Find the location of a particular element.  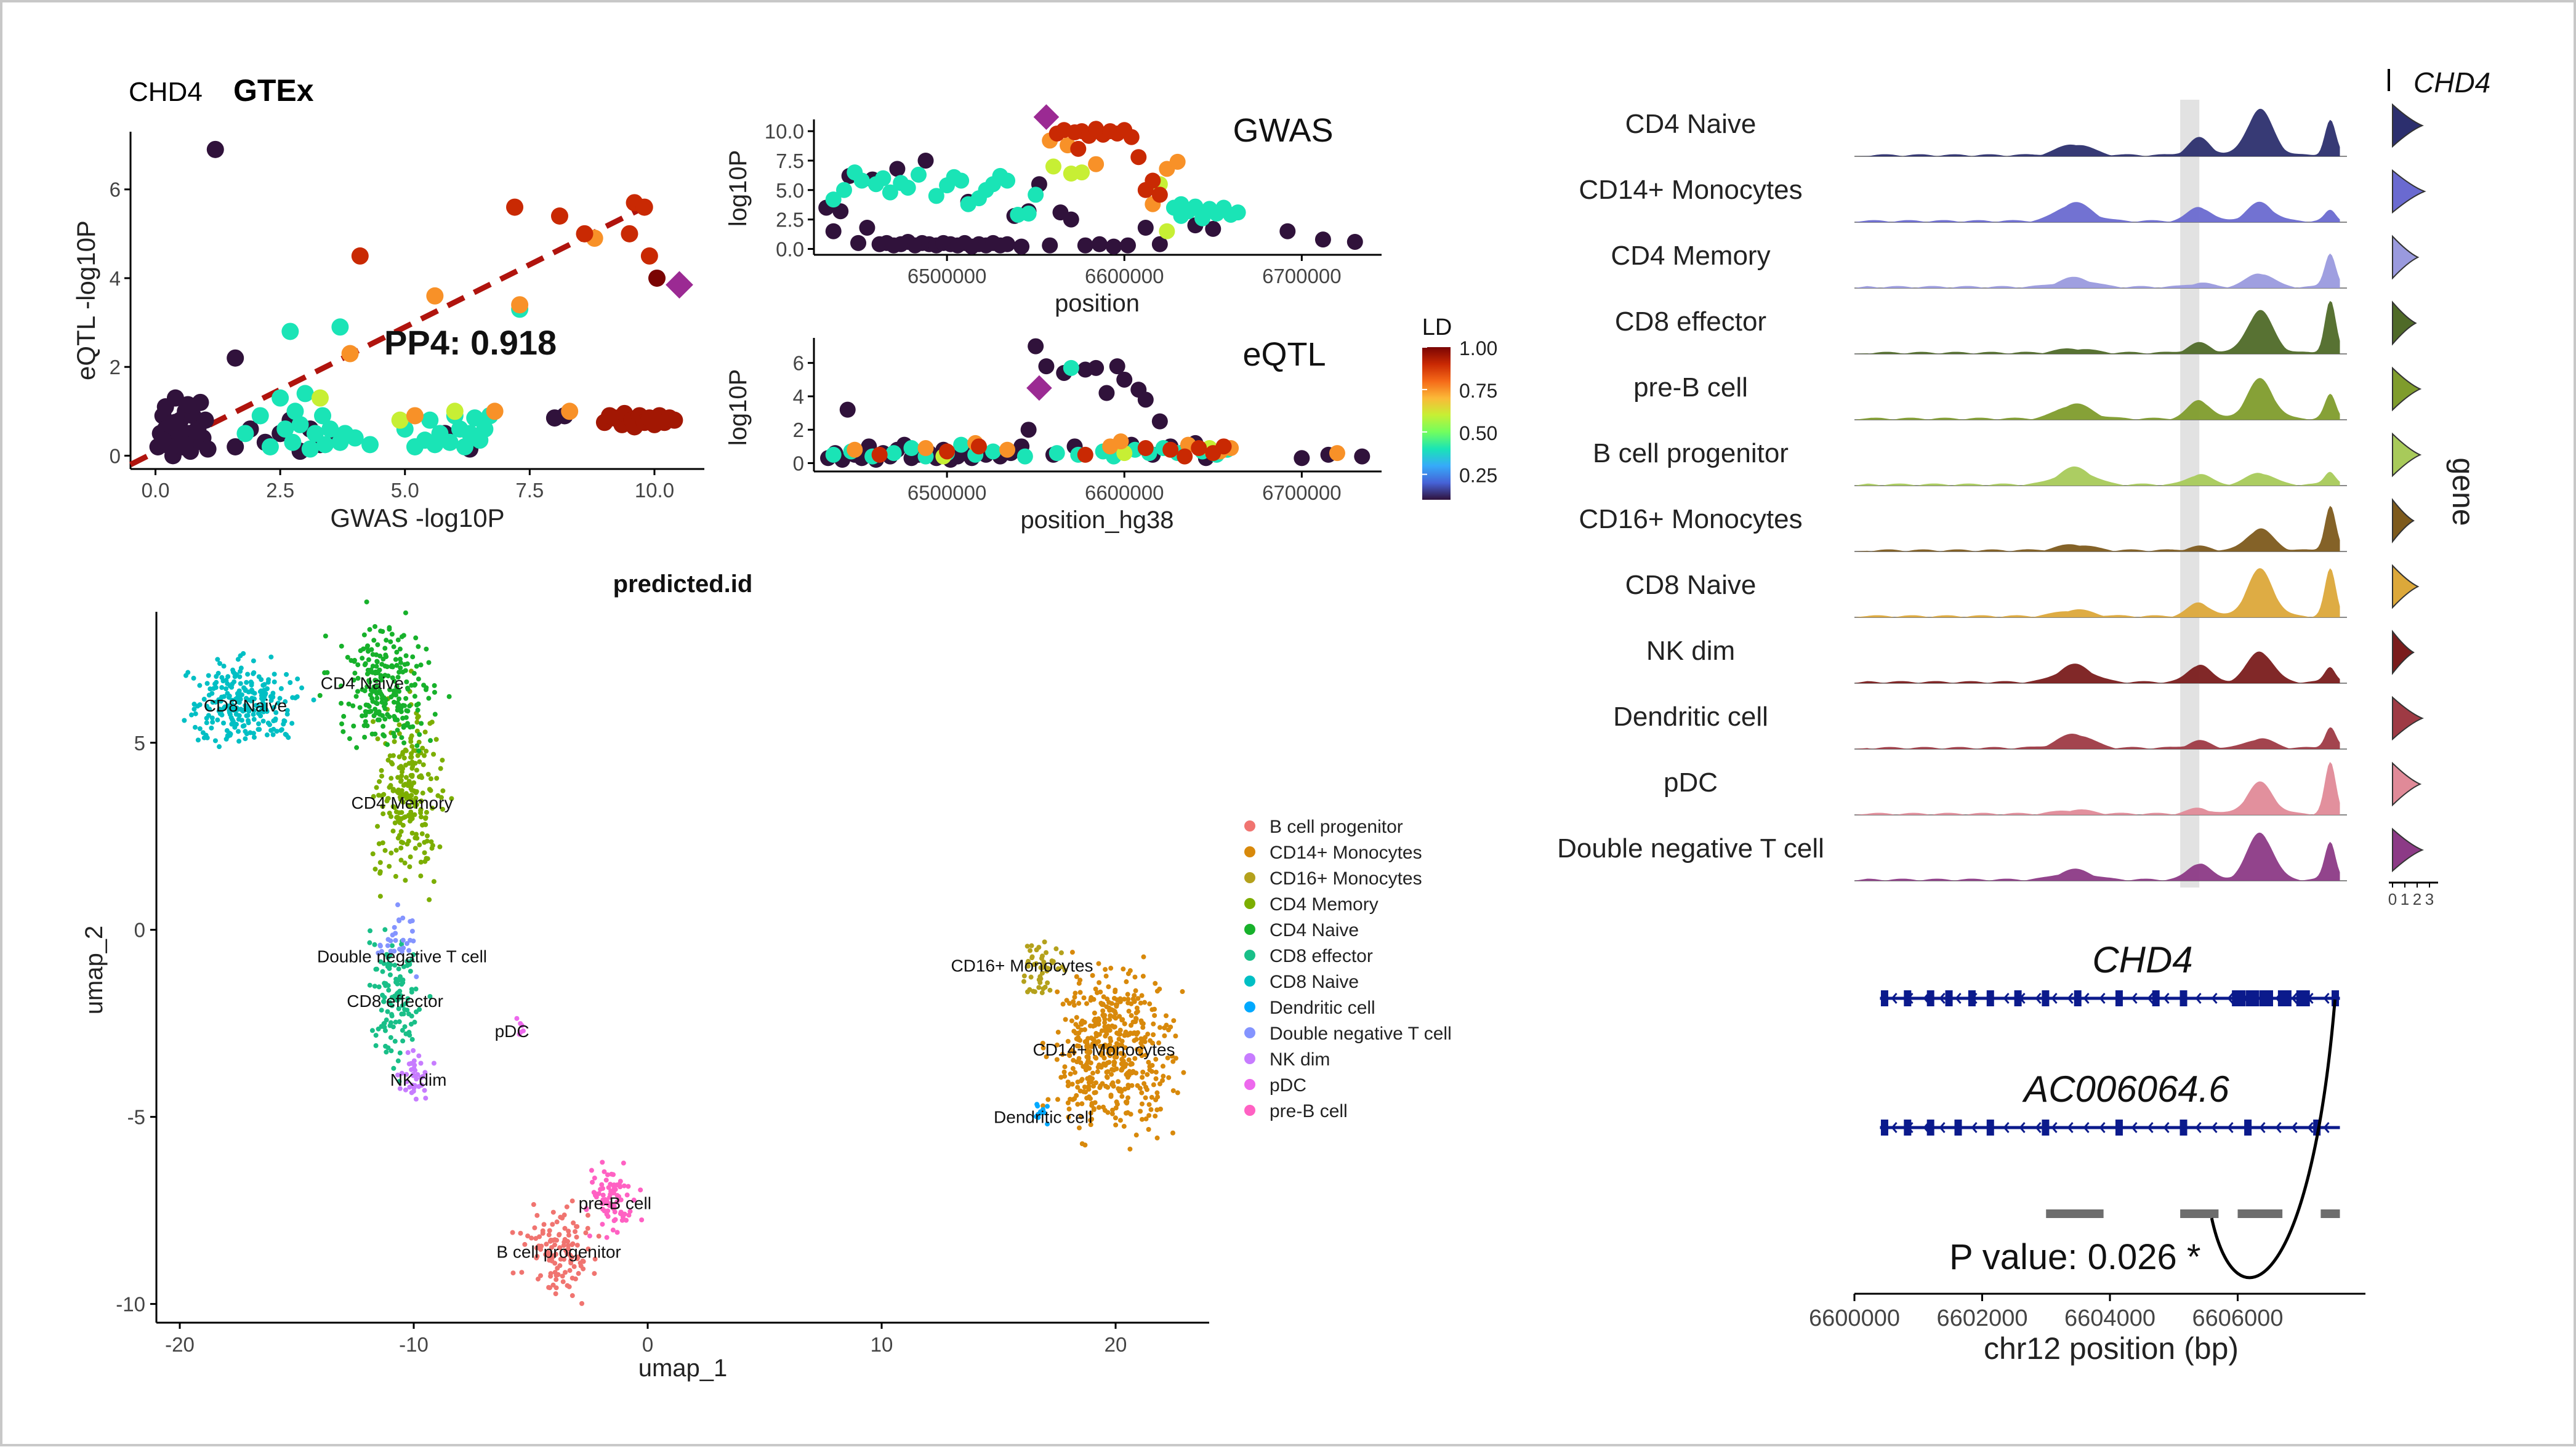

violin-facet-label: gene is located at coordinates (2463, 491).